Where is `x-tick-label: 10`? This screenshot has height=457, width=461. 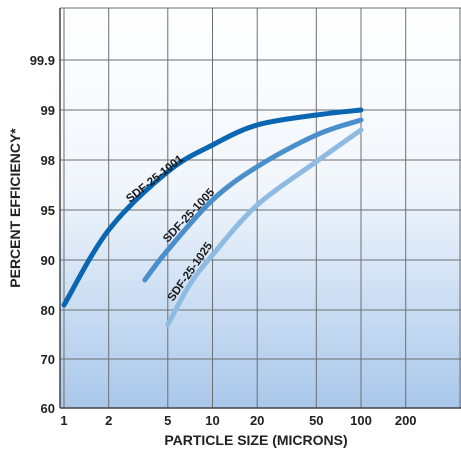 x-tick-label: 10 is located at coordinates (212, 420).